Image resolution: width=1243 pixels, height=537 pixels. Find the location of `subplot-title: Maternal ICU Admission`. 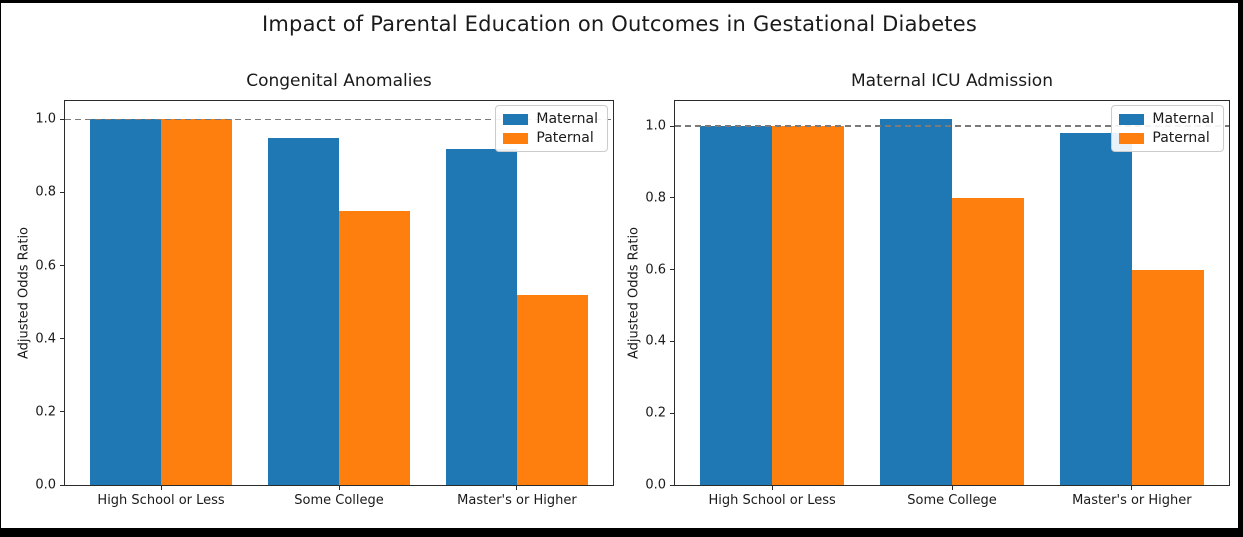

subplot-title: Maternal ICU Admission is located at coordinates (952, 81).